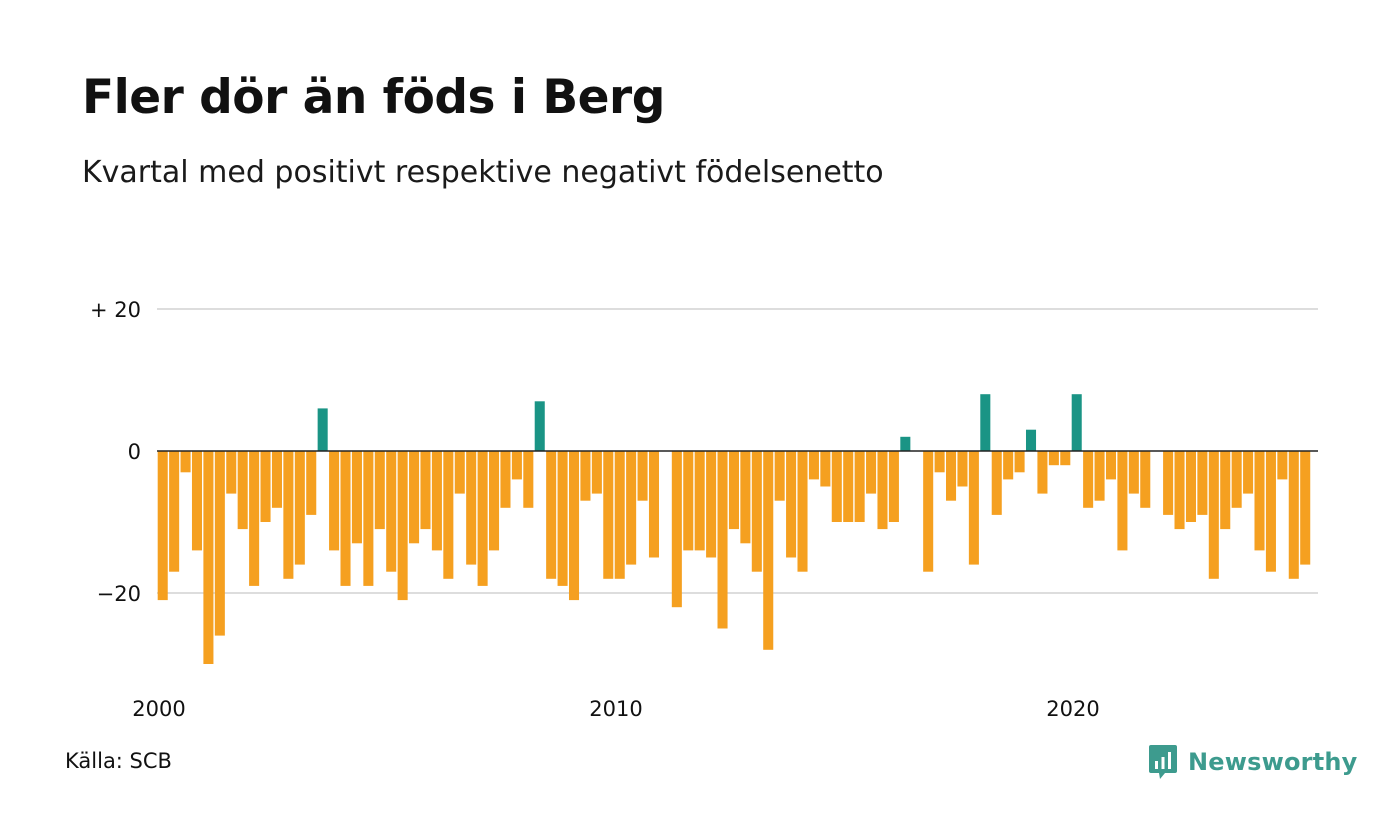 This screenshot has width=1400, height=840. Describe the element at coordinates (115, 452) in the screenshot. I see `y-axis-ticks: + 20 0 −20` at that location.